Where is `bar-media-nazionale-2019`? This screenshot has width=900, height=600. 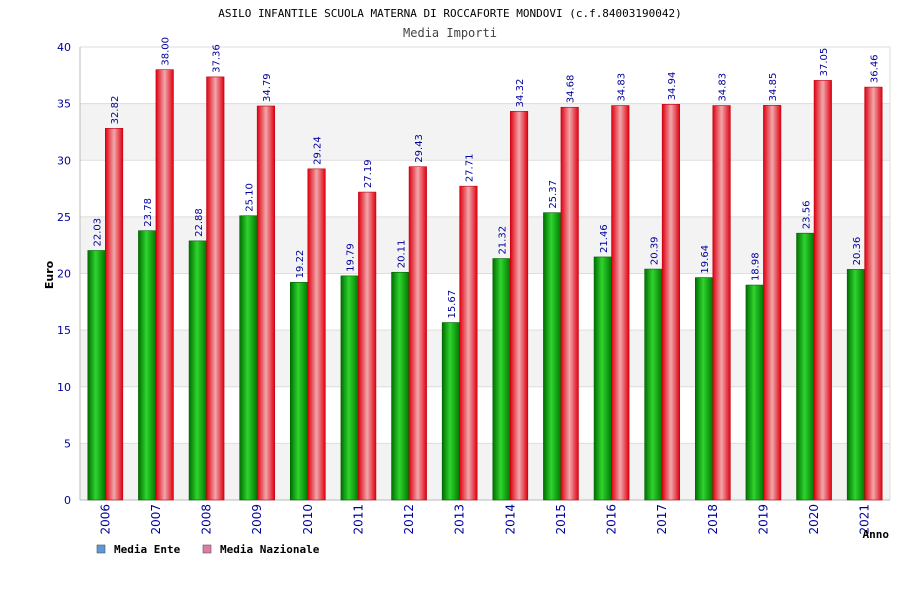 bar-media-nazionale-2019 is located at coordinates (772, 303).